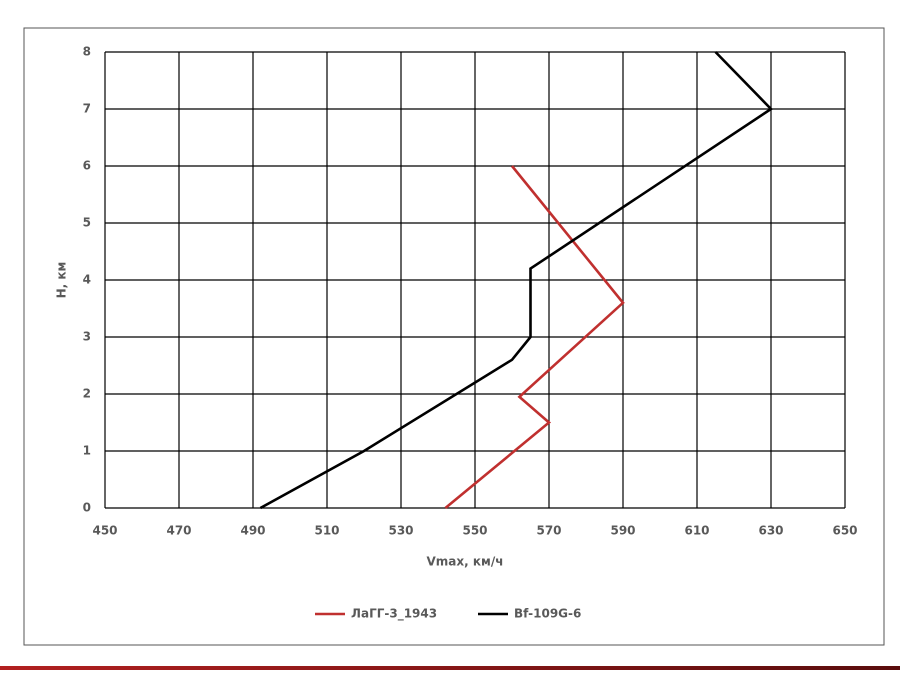 The width and height of the screenshot is (900, 681). Describe the element at coordinates (696, 531) in the screenshot. I see `x-tick-label: 610` at that location.